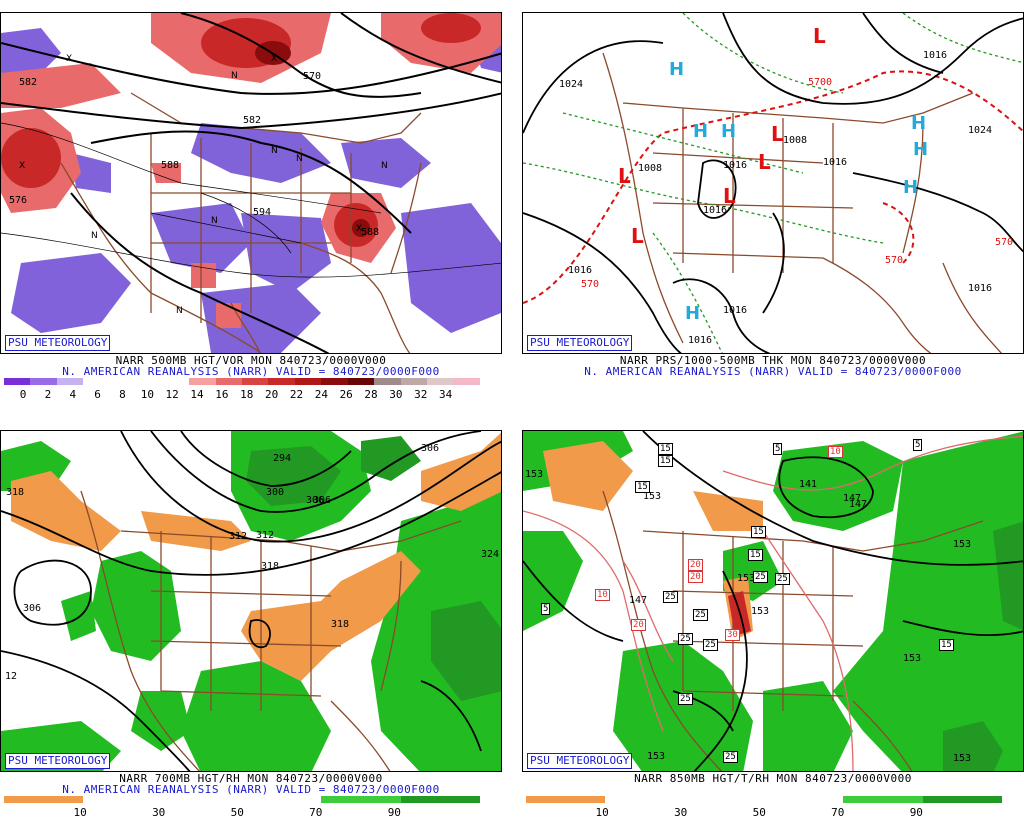 Image resolution: width=1024 pixels, height=819 pixels. Describe the element at coordinates (197, 394) in the screenshot. I see `colorbar-tick-label: 14` at that location.